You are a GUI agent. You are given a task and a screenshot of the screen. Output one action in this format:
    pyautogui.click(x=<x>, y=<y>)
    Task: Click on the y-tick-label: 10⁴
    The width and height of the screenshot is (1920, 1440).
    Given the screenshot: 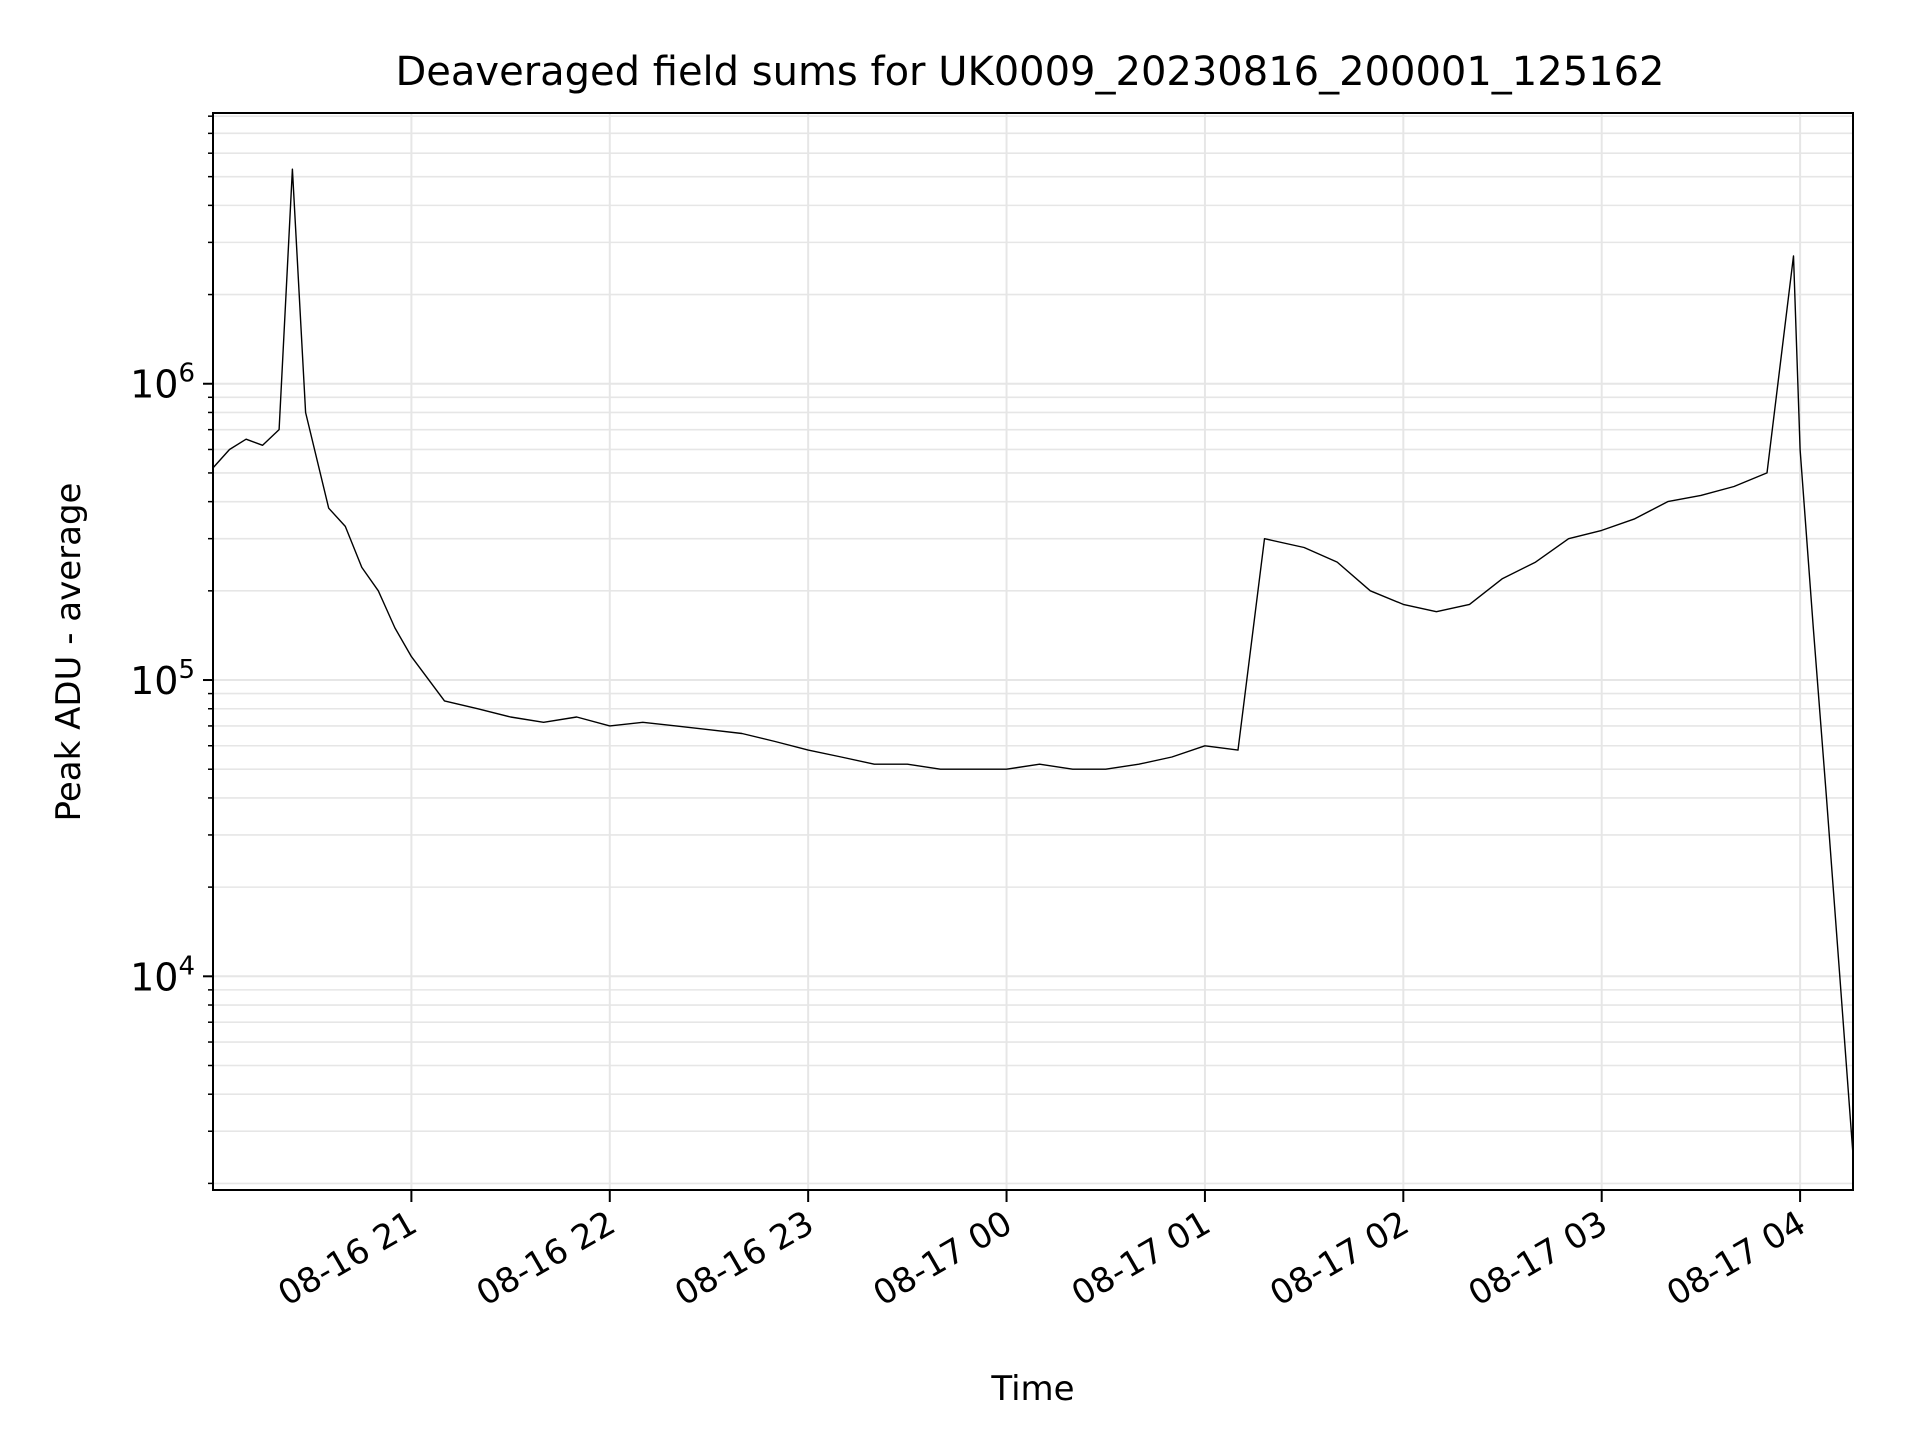 What is the action you would take?
    pyautogui.click(x=162, y=975)
    